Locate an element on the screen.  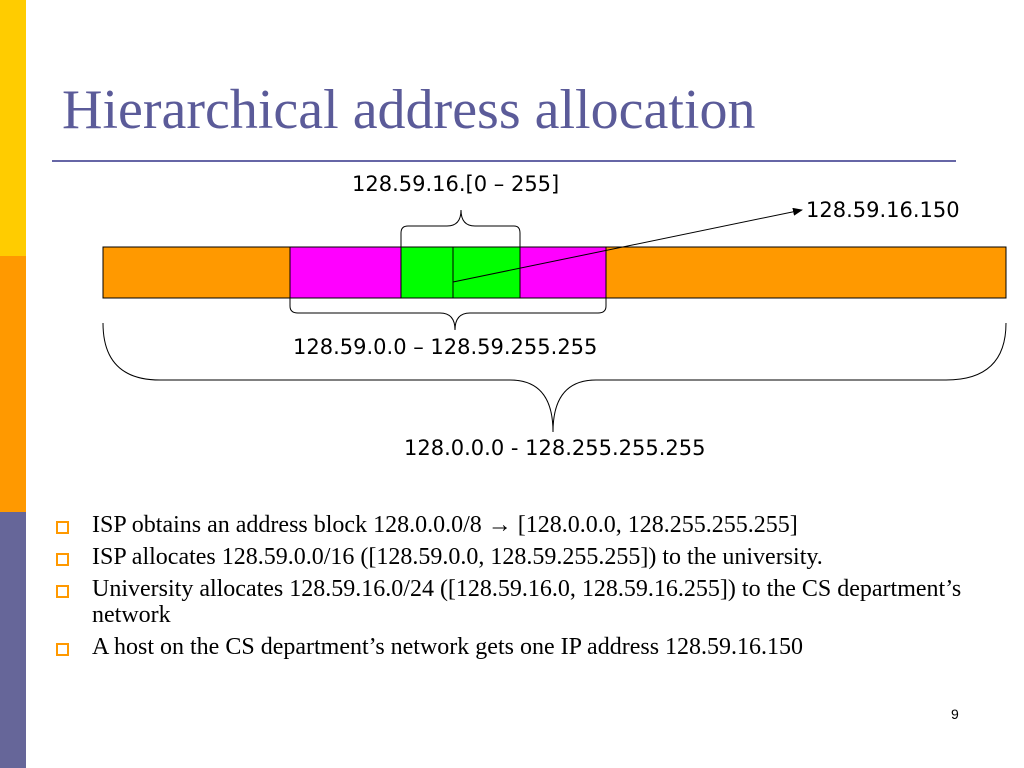
label-host-address: 128.59.16.150 is located at coordinates (883, 210).